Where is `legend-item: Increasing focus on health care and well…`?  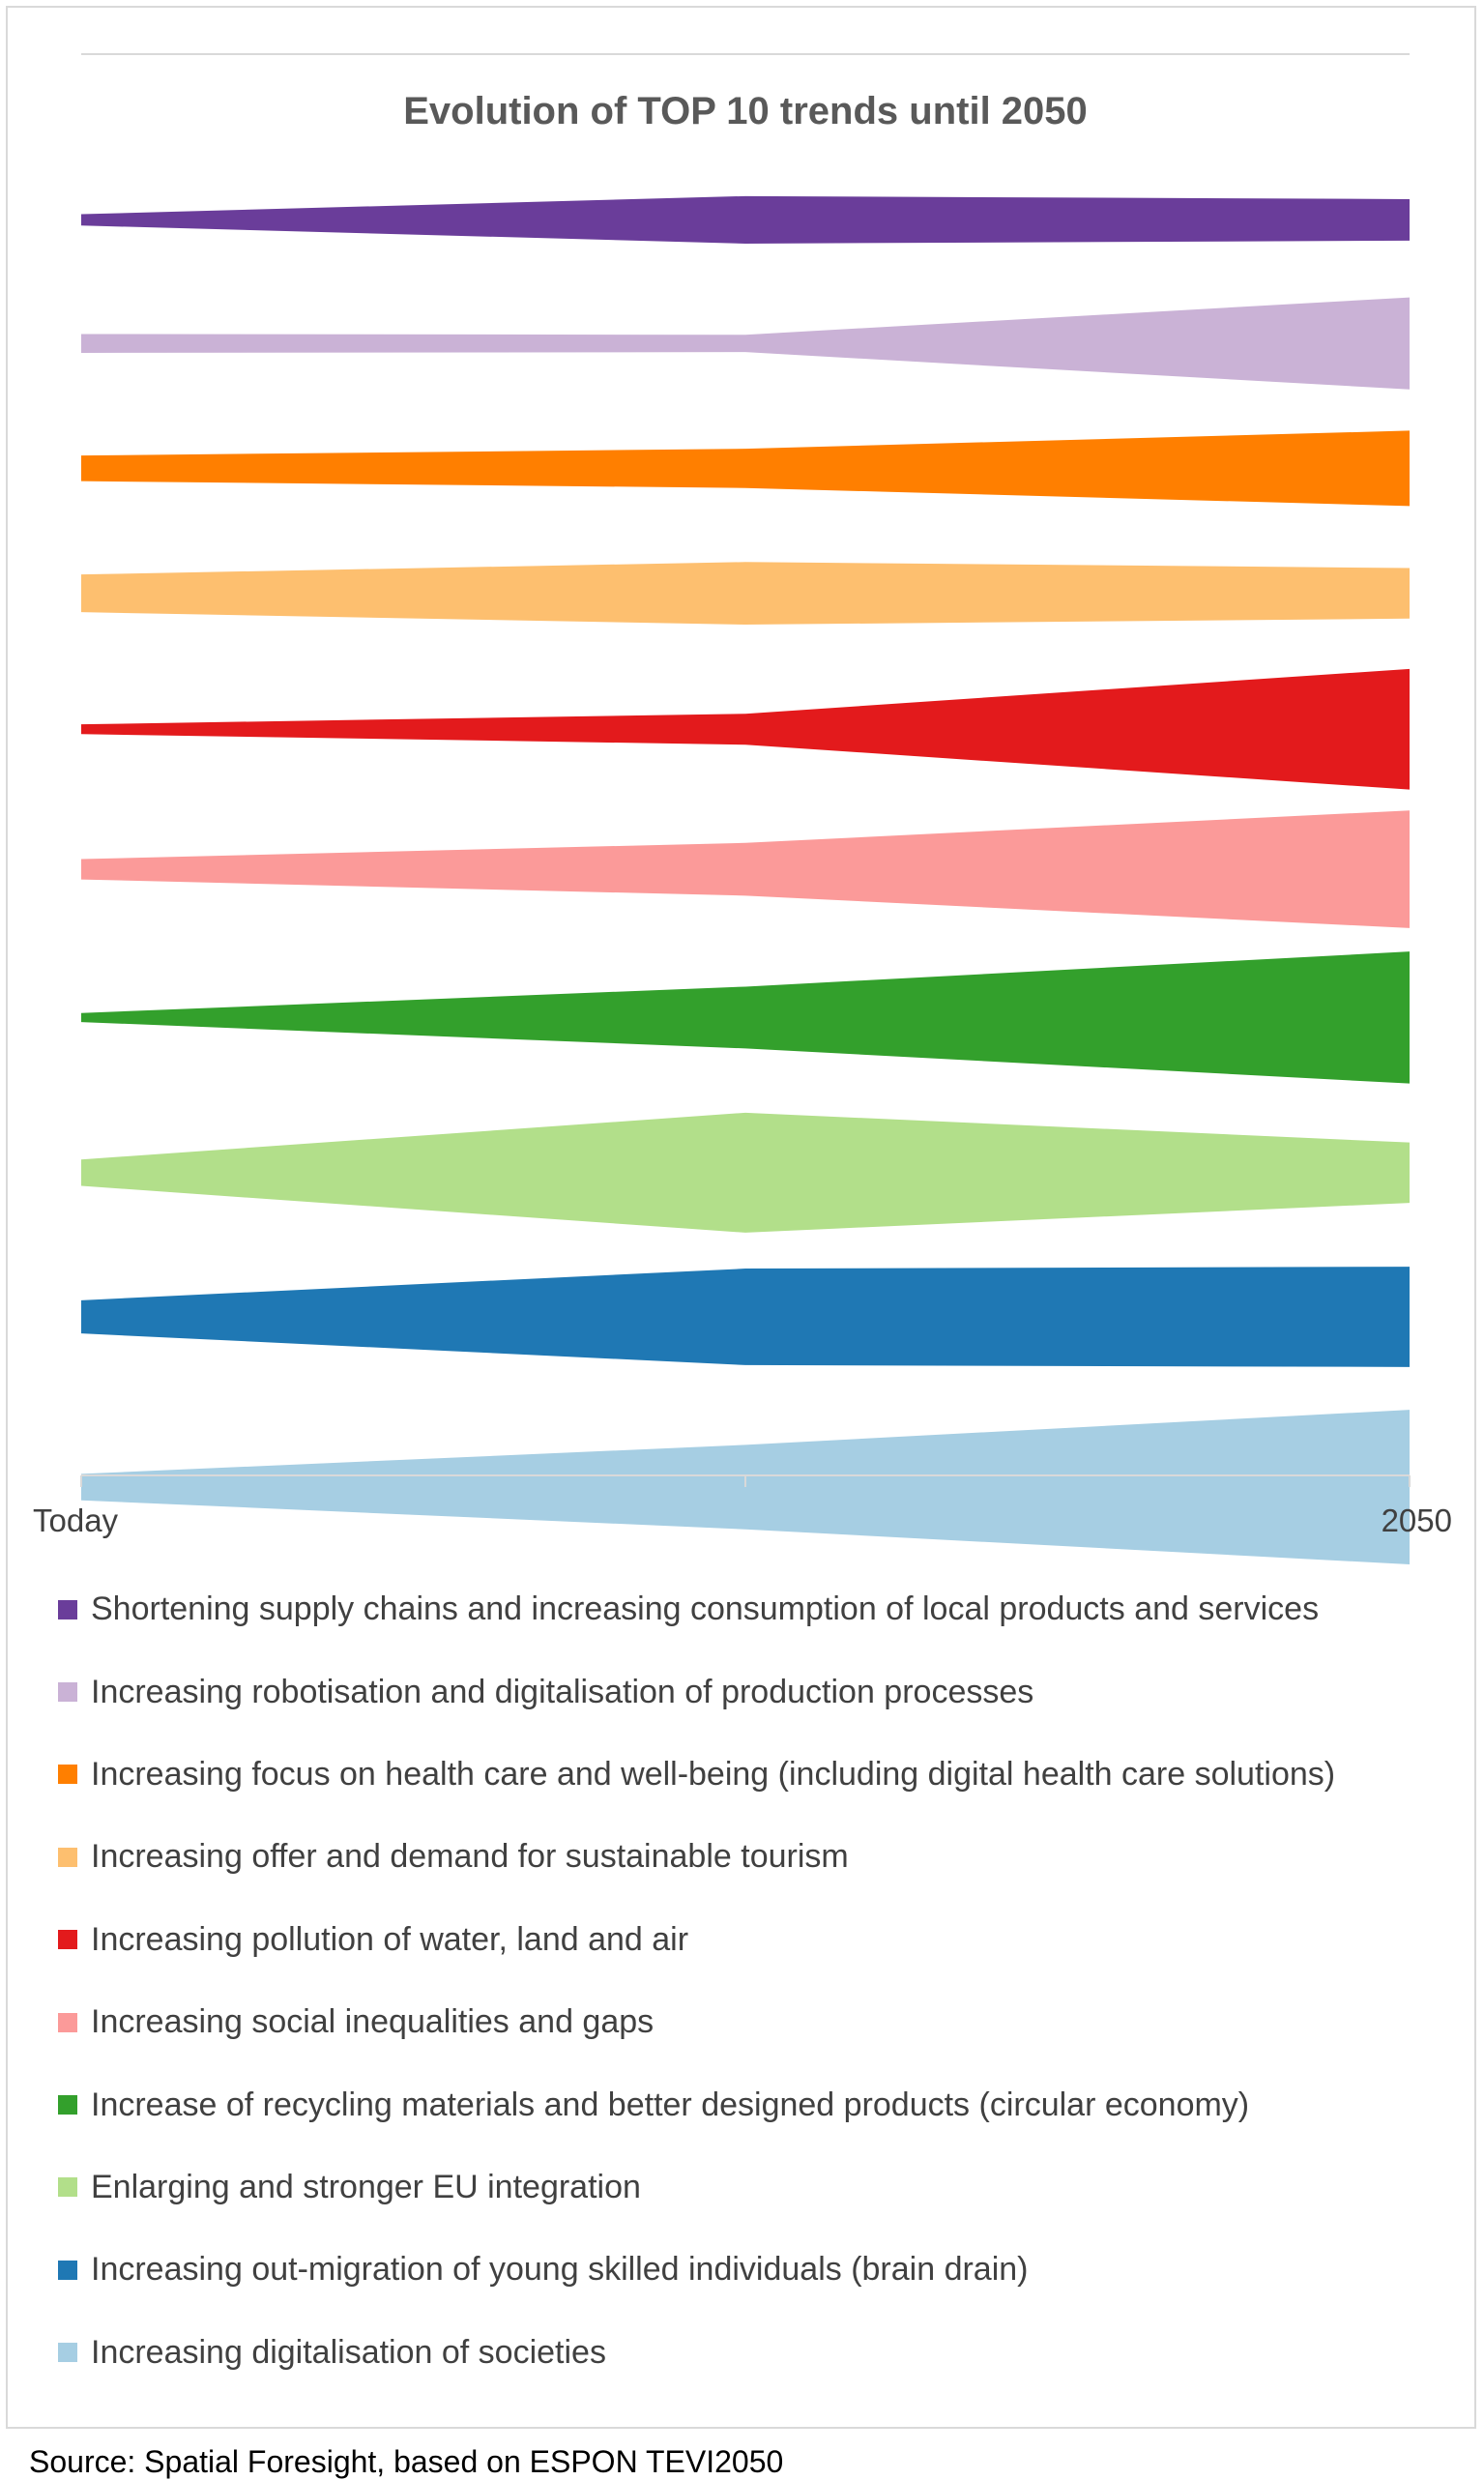 legend-item: Increasing focus on health care and well… is located at coordinates (759, 1775).